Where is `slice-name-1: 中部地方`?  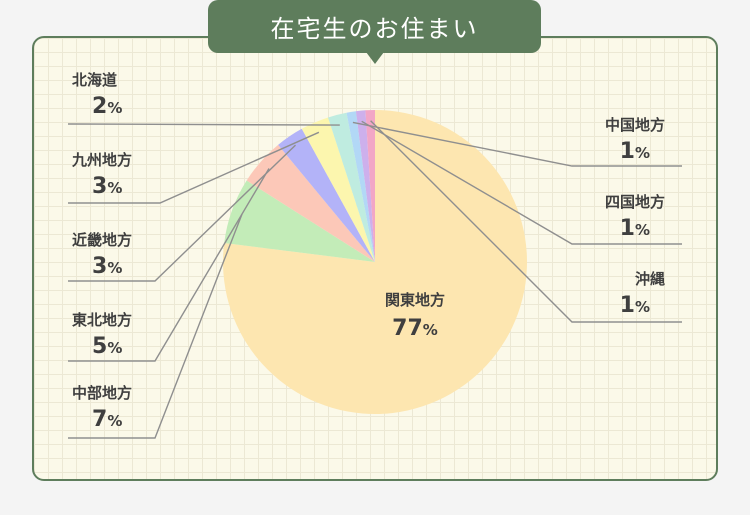 slice-name-1: 中部地方 is located at coordinates (102, 393).